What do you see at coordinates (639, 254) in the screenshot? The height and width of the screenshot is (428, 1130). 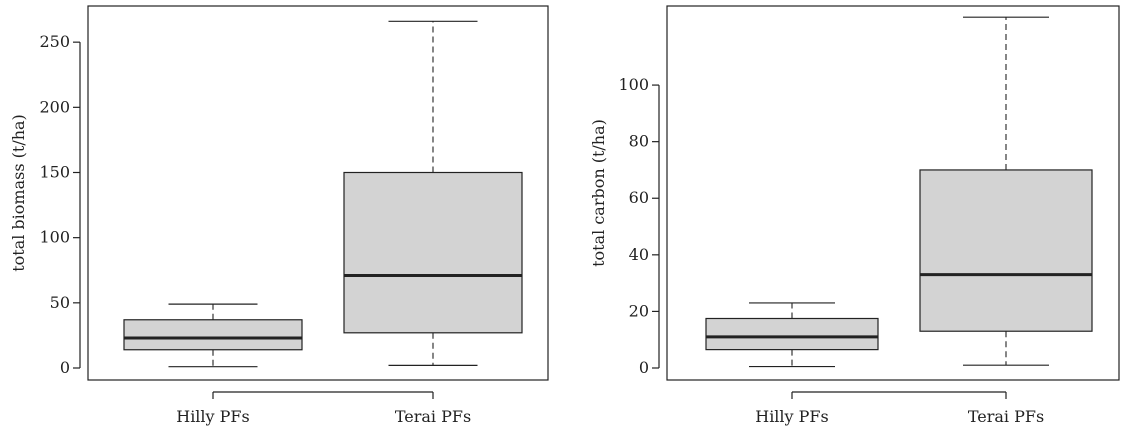 I see `y-tick-label: 40` at bounding box center [639, 254].